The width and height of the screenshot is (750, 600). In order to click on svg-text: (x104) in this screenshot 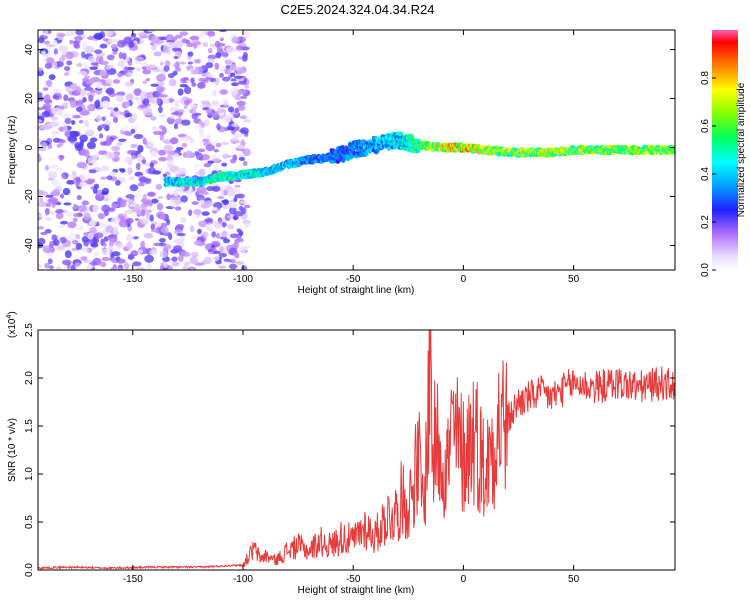, I will do `click(12, 324)`.